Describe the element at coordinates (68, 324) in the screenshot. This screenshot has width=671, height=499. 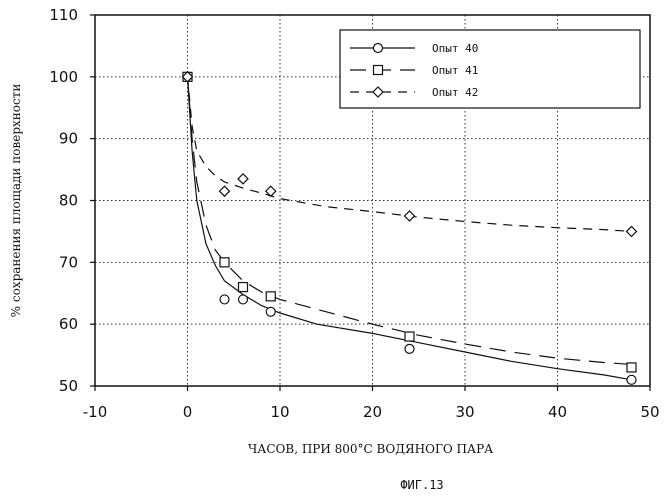
I see `y-tick-label: 60` at that location.